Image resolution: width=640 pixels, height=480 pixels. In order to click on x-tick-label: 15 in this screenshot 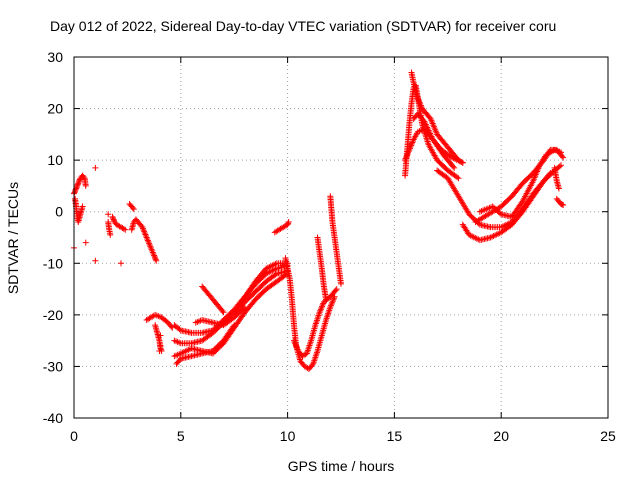, I will do `click(395, 436)`.